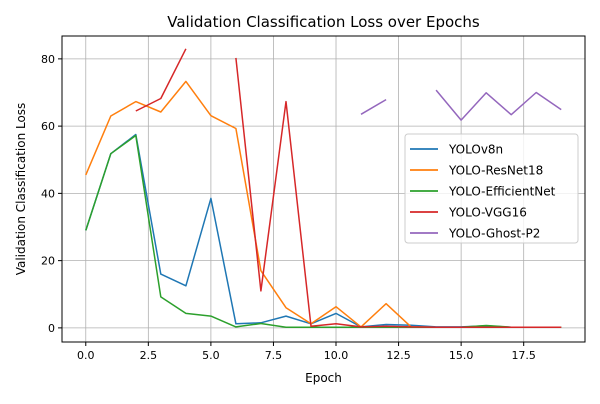 The width and height of the screenshot is (600, 404). What do you see at coordinates (487, 213) in the screenshot?
I see `legend-label: YOLO-VGG16` at bounding box center [487, 213].